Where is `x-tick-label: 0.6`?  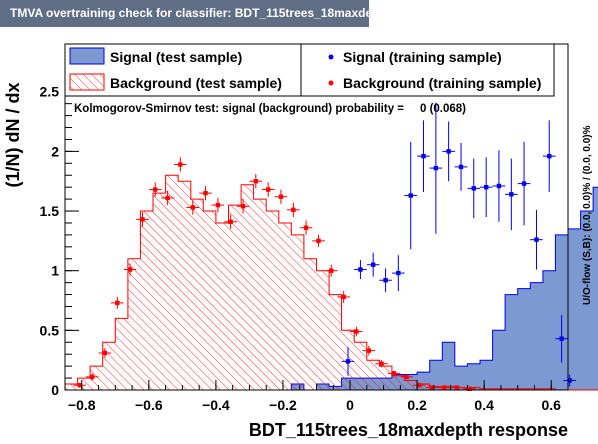
x-tick-label: 0.6 is located at coordinates (551, 405).